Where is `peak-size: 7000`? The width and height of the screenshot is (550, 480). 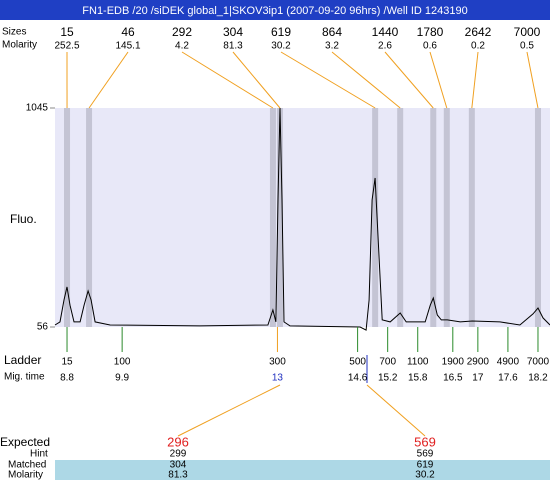
peak-size: 7000 is located at coordinates (527, 32).